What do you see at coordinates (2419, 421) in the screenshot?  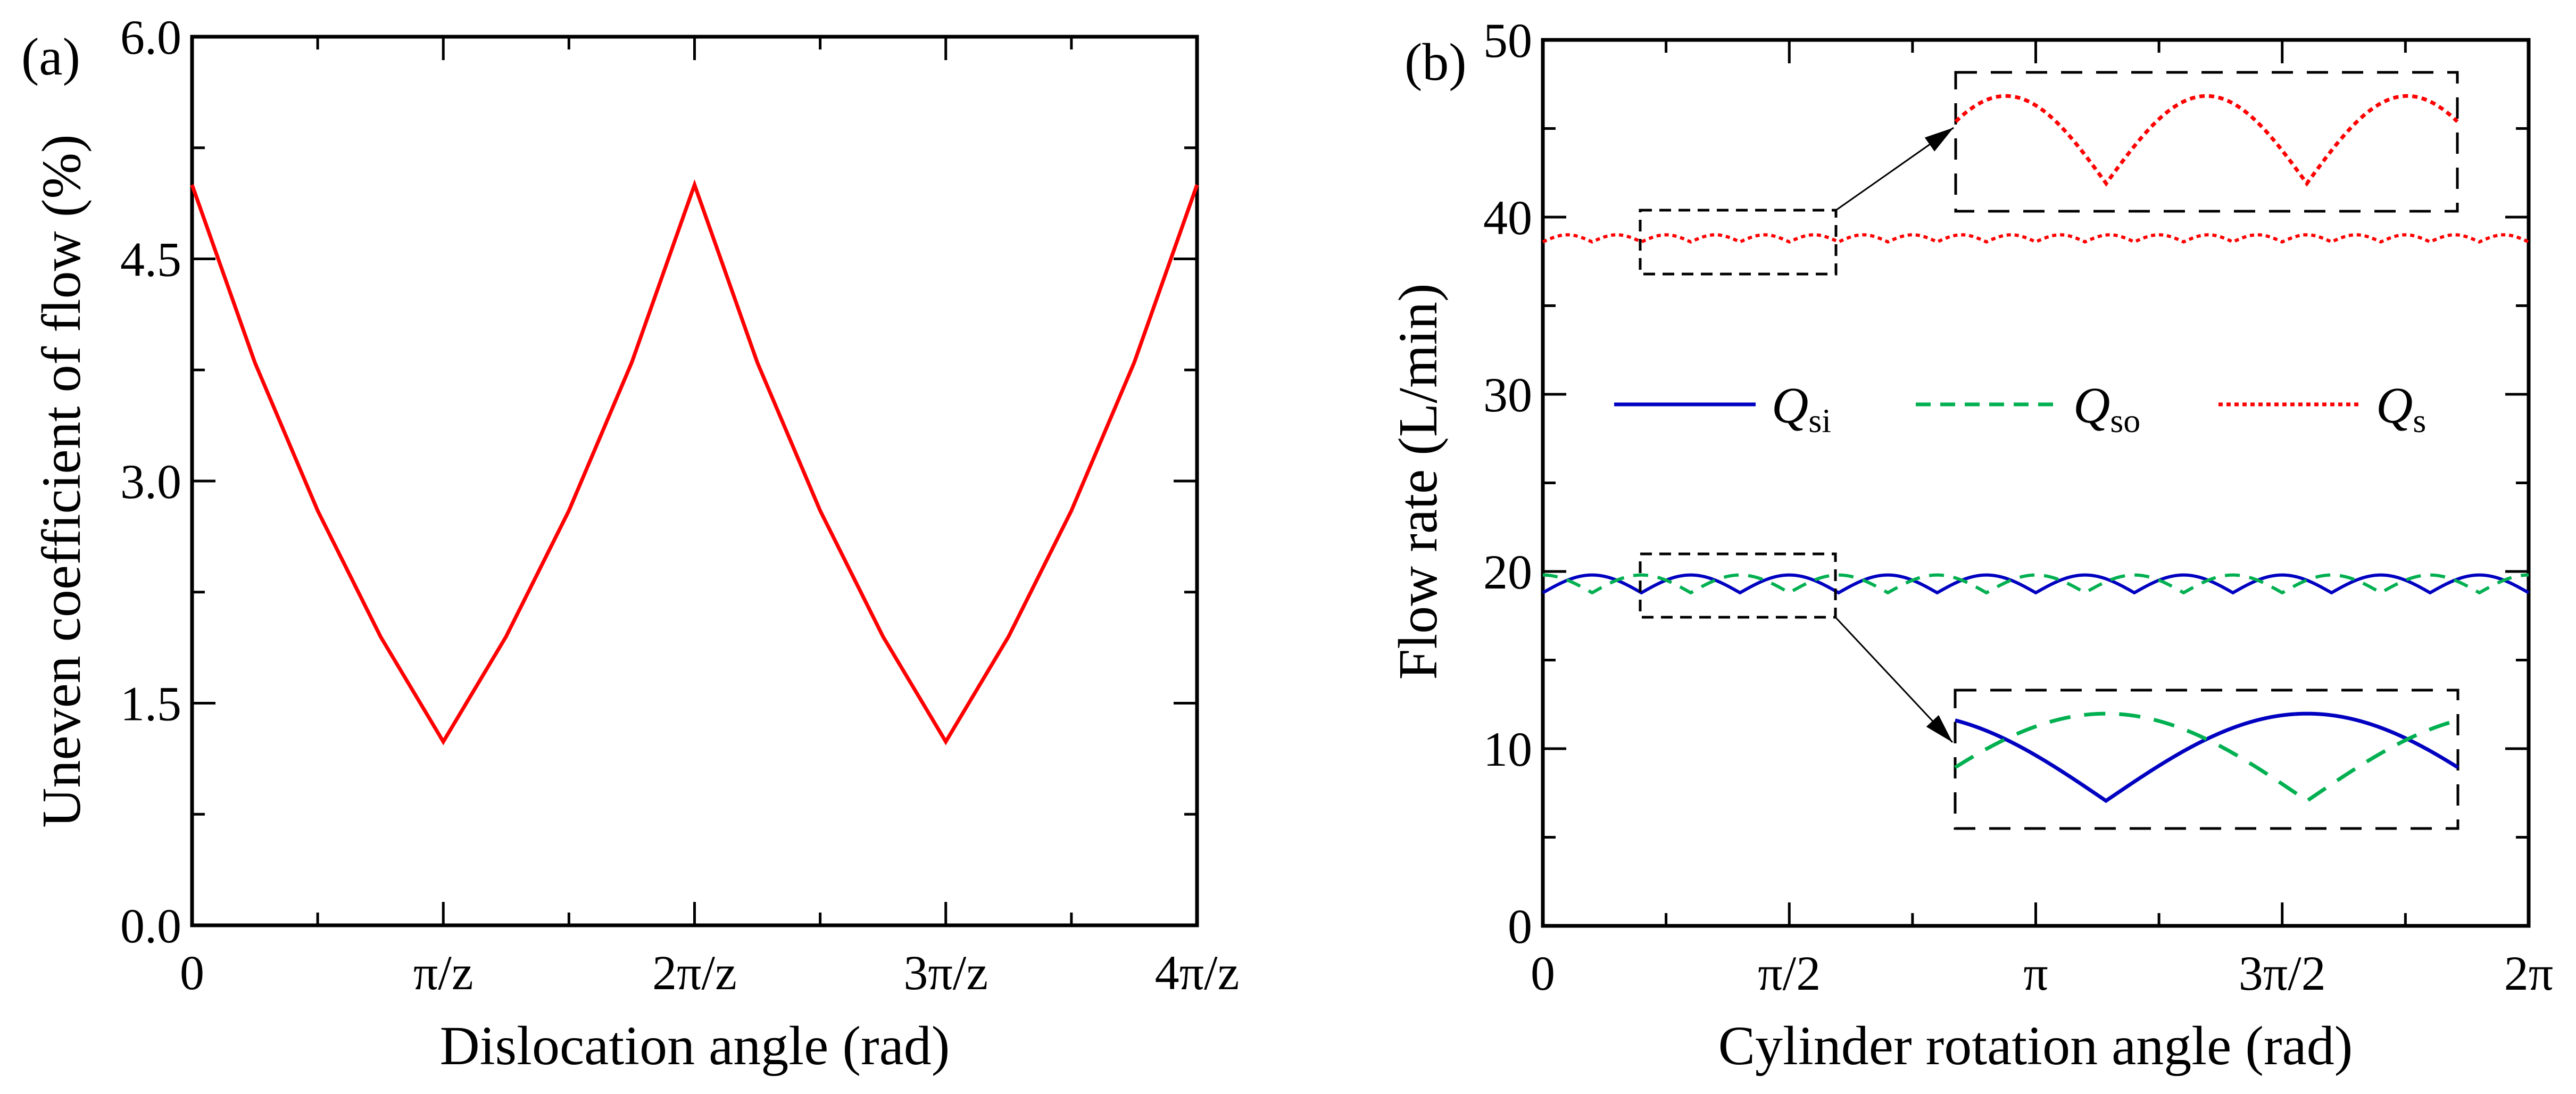 I see `legend-subscript: s` at bounding box center [2419, 421].